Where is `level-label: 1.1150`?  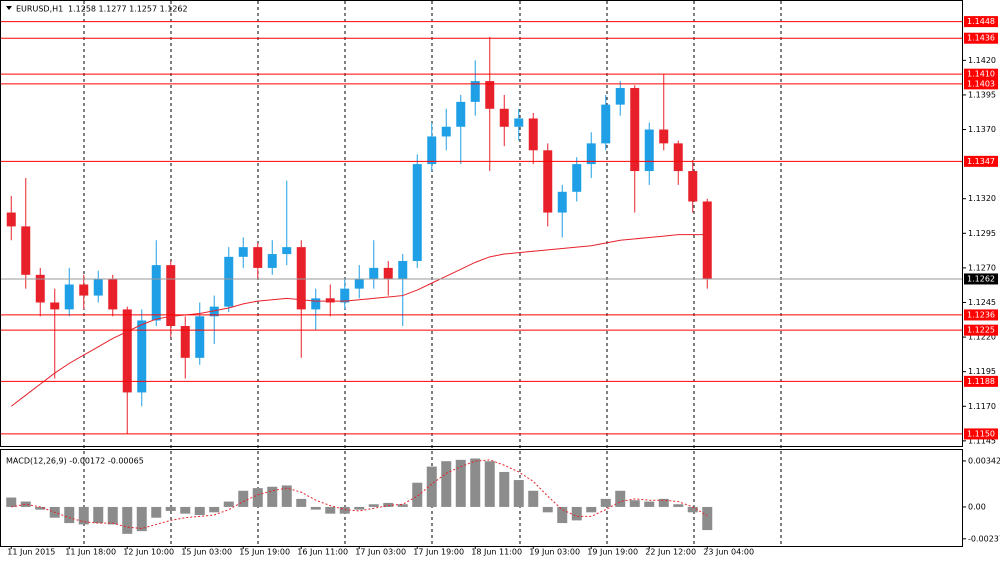
level-label: 1.1150 is located at coordinates (981, 433).